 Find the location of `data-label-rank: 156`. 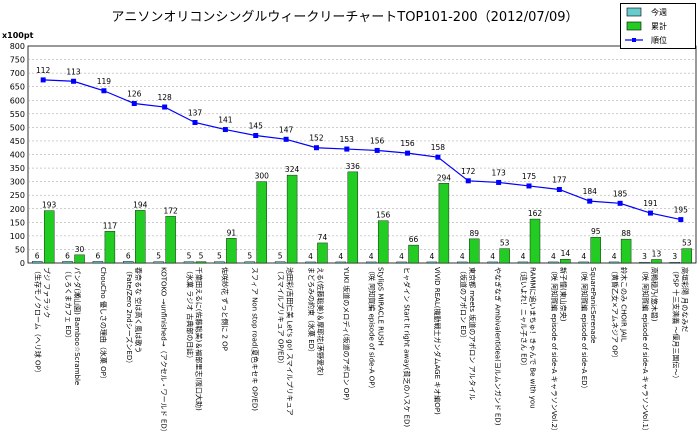

data-label-rank: 156 is located at coordinates (407, 143).